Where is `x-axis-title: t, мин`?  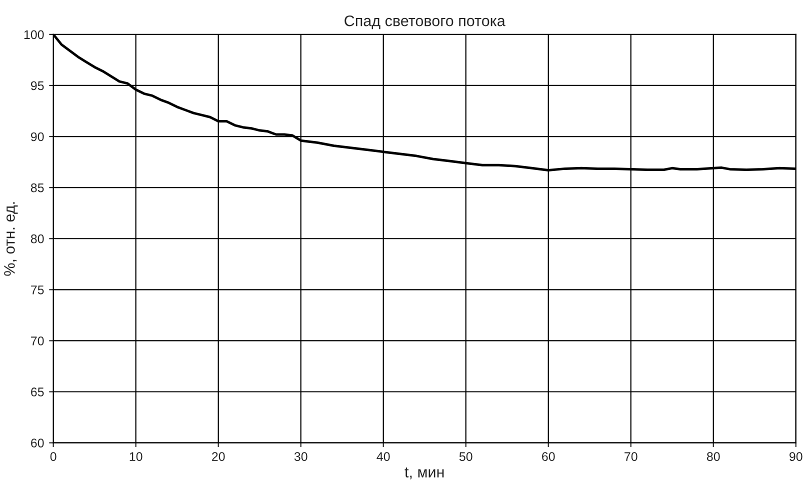 x-axis-title: t, мин is located at coordinates (424, 473).